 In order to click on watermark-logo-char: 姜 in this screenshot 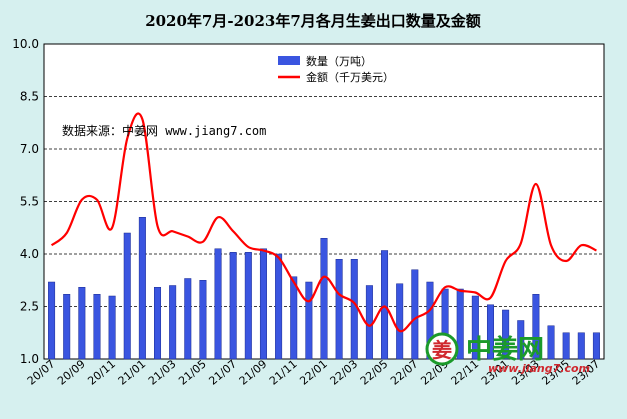, I will do `click(442, 350)`.